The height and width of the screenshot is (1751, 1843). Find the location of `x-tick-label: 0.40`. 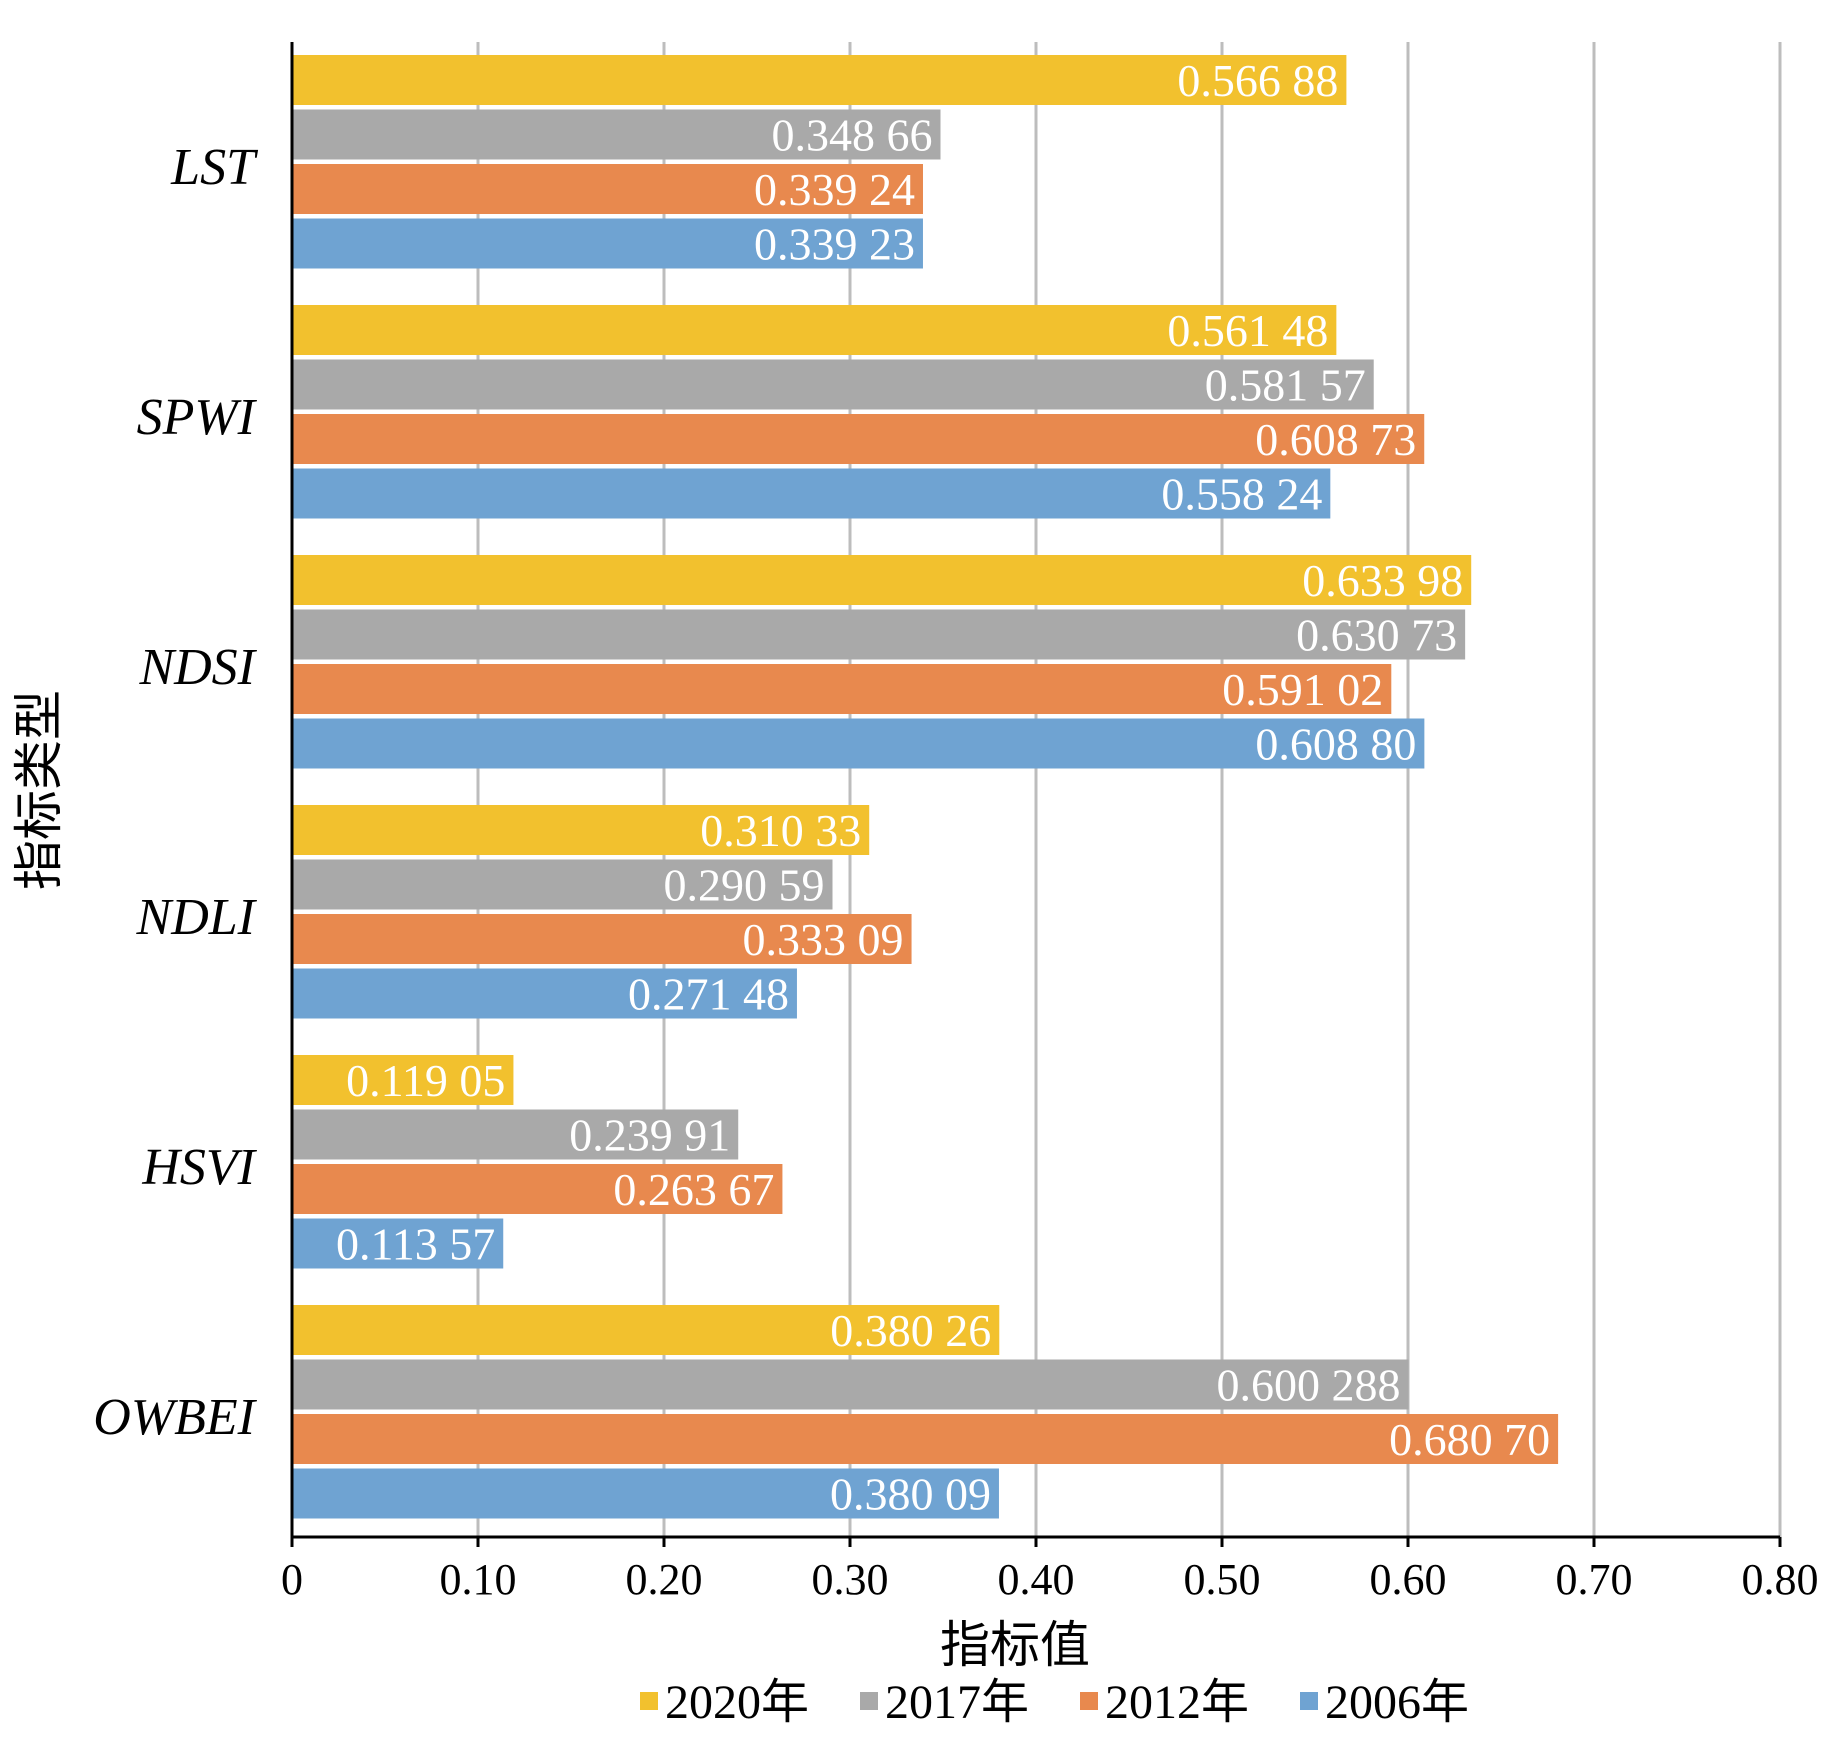

x-tick-label: 0.40 is located at coordinates (1036, 1579).